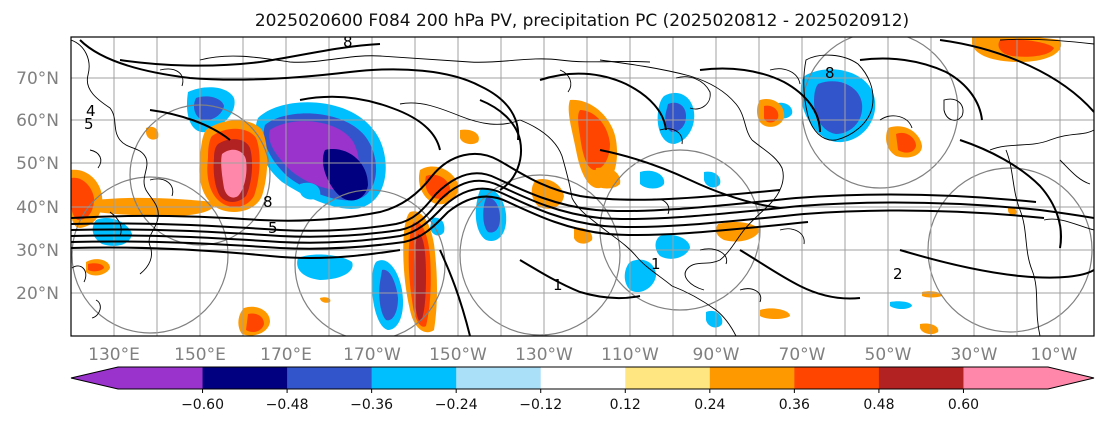  What do you see at coordinates (963, 405) in the screenshot?
I see `colorbar-tick-label: 0.60` at bounding box center [963, 405].